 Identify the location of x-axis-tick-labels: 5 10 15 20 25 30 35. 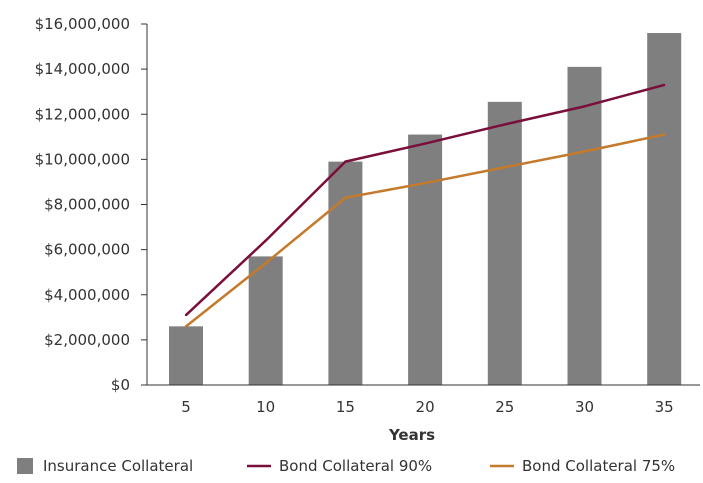
(427, 407).